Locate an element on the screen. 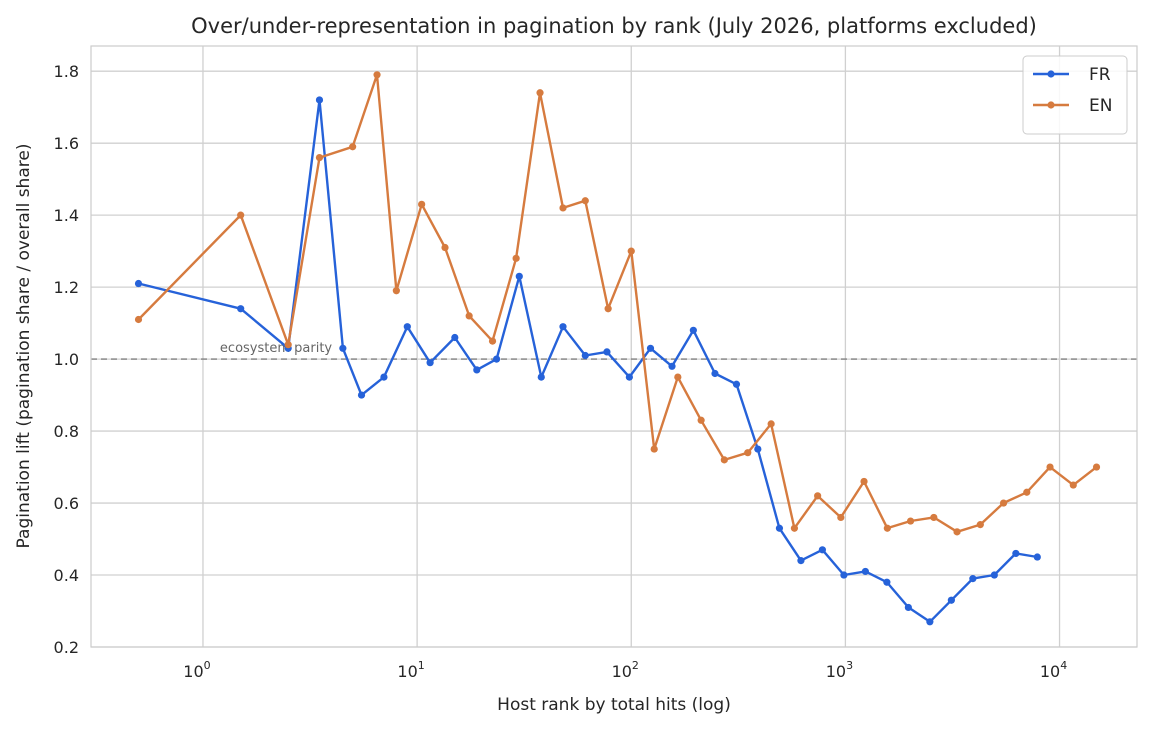  x-tick-label: 10¹ is located at coordinates (410, 670).